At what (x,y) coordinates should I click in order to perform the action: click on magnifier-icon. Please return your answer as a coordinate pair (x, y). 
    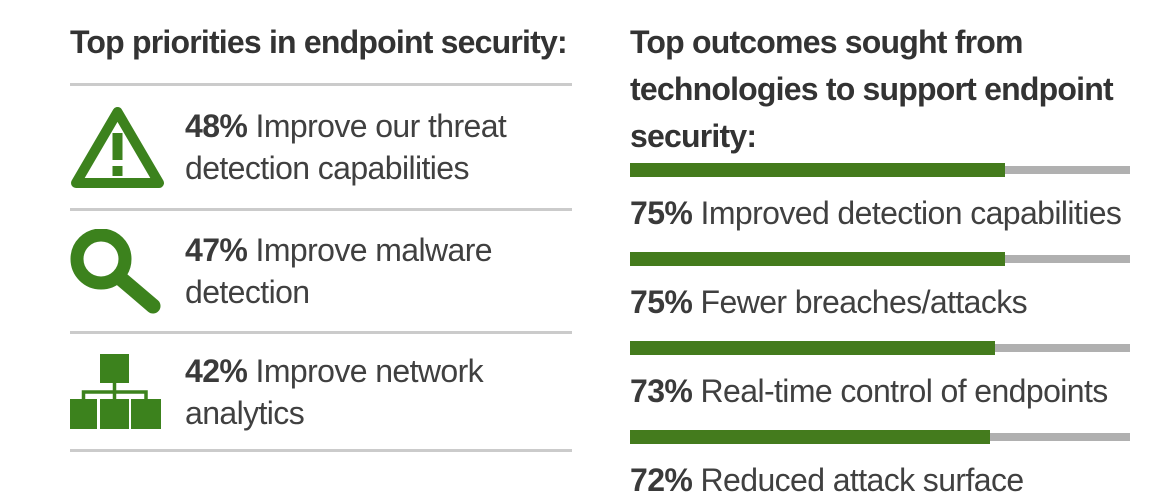
    Looking at the image, I should click on (115, 270).